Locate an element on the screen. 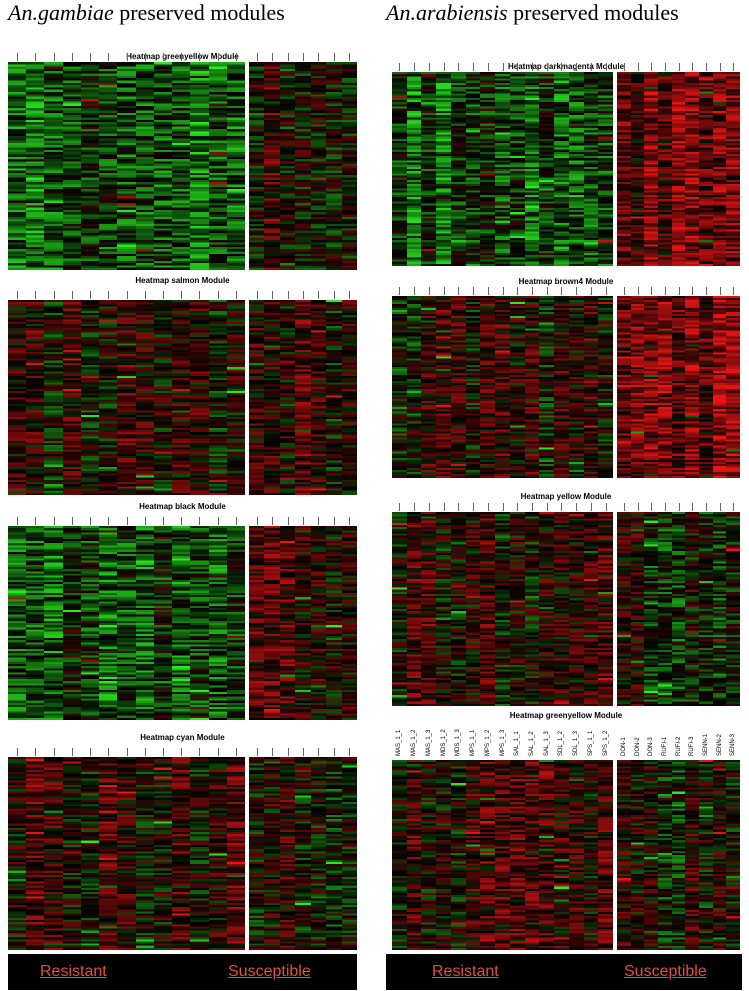 The height and width of the screenshot is (991, 749). panel-title: Heatmap greenyellow Module is located at coordinates (566, 715).